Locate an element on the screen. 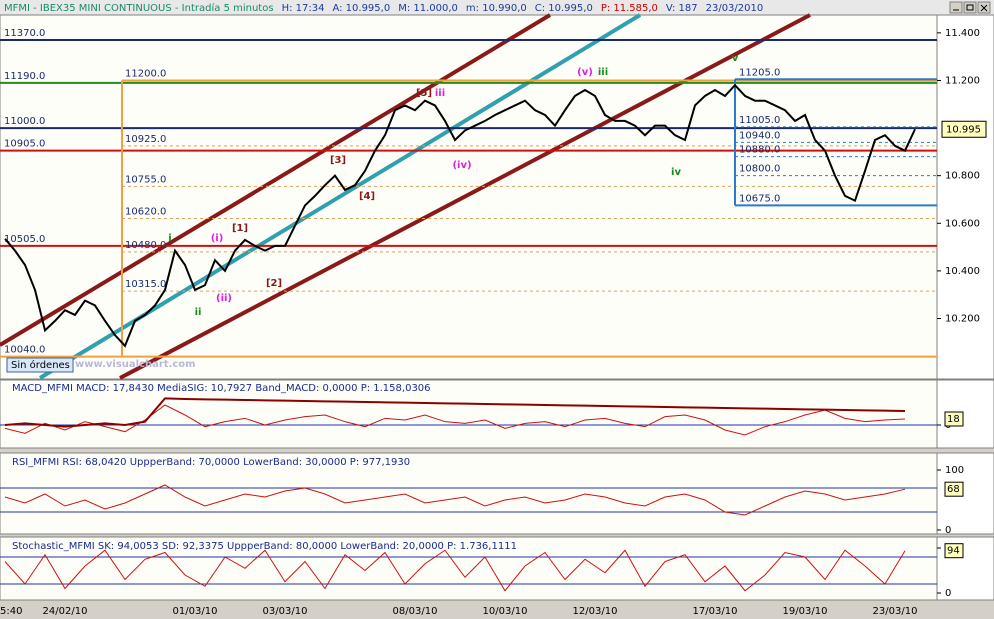  level-label: 11200.0 is located at coordinates (145, 73).